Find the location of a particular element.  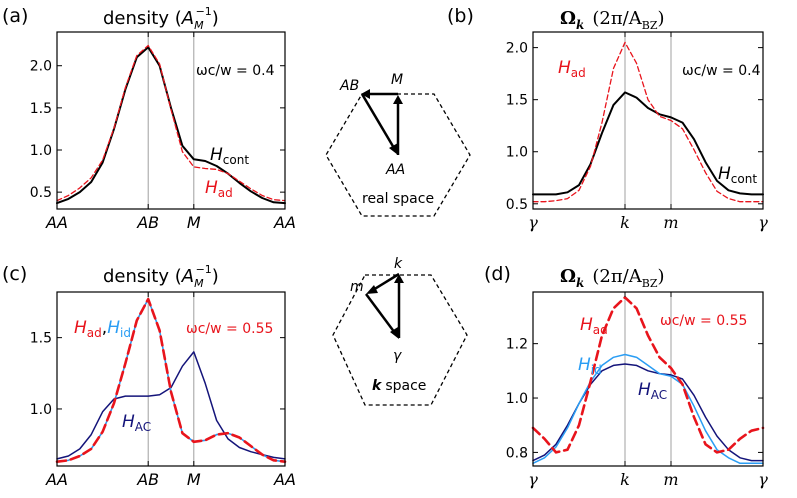

panel-d-hid-label: Hid is located at coordinates (590, 366).